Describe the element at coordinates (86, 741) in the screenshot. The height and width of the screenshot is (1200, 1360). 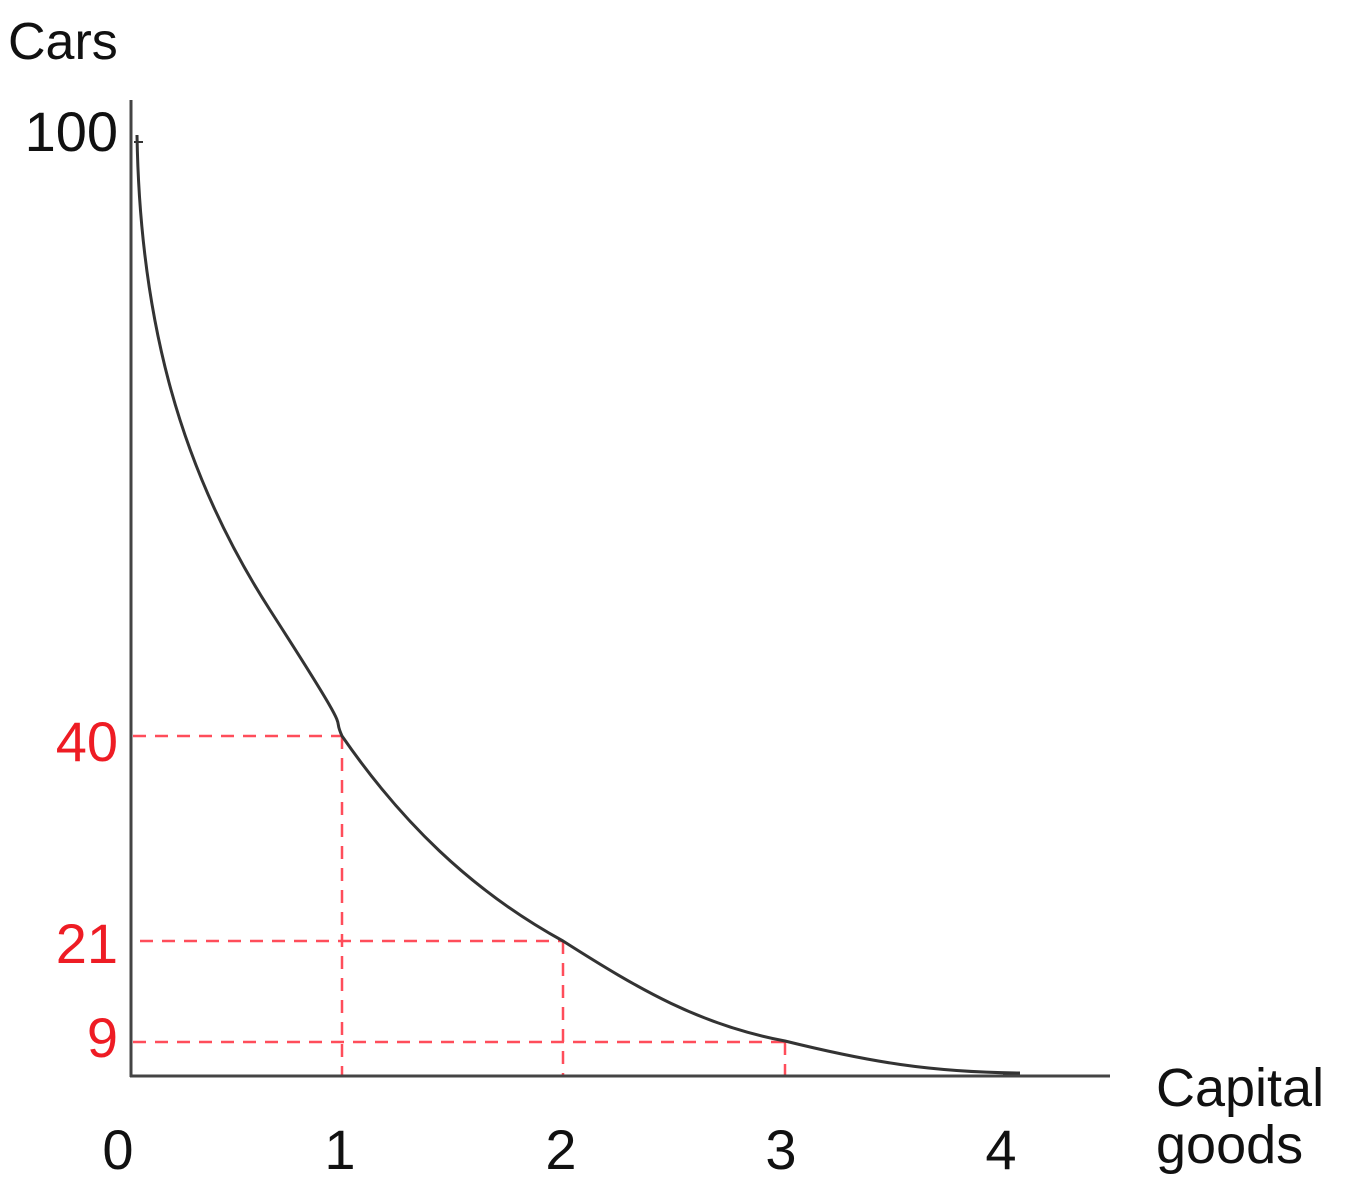
I see `y-tick-40: 40` at that location.